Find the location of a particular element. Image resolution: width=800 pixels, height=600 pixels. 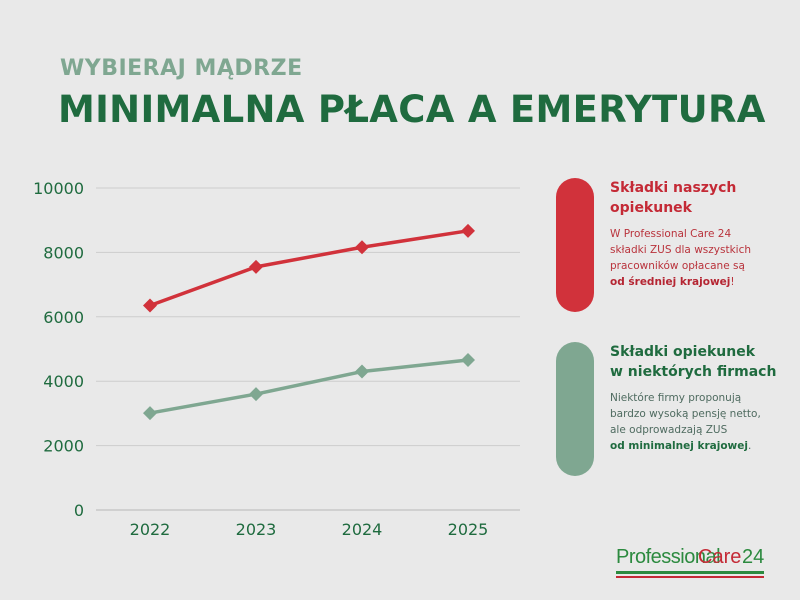

logo-text-24: 24 is located at coordinates (753, 557).